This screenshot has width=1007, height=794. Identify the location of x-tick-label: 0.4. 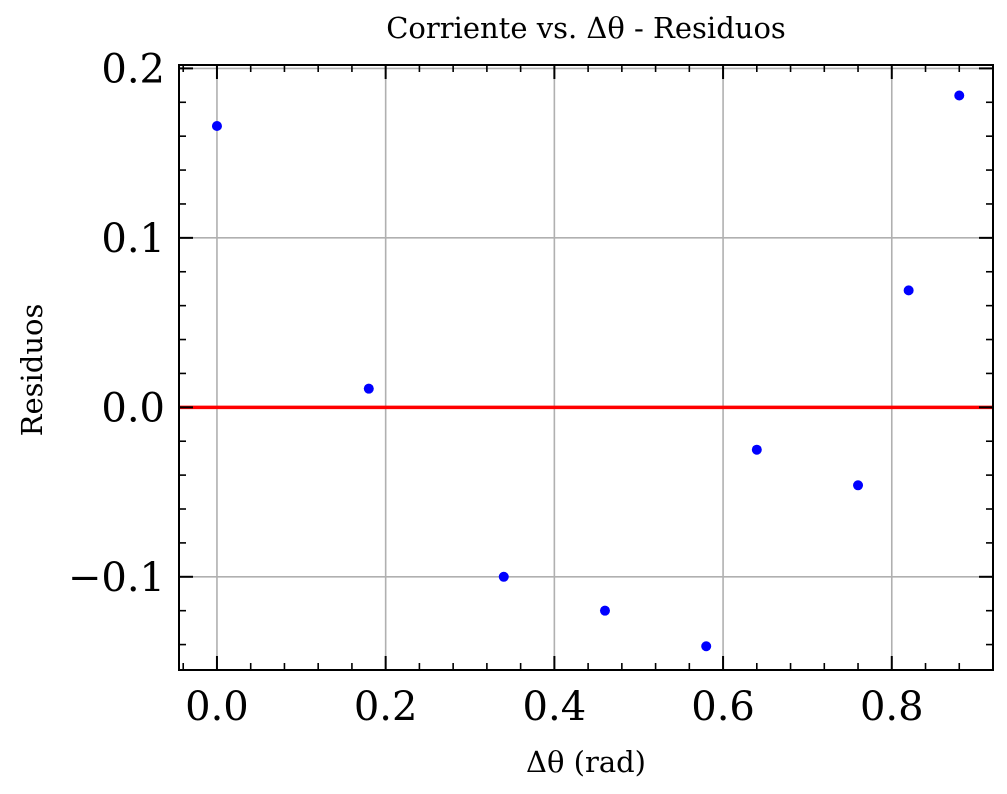
(555, 707).